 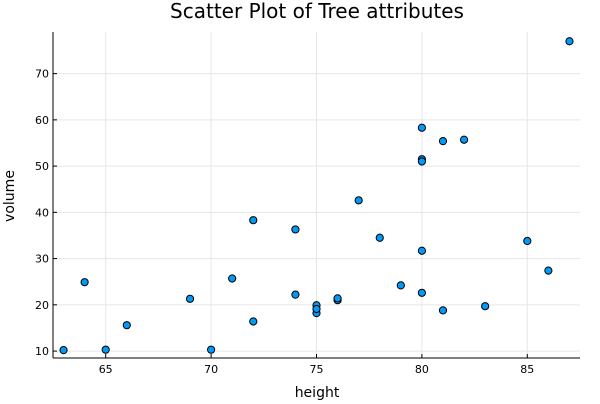 What do you see at coordinates (317, 392) in the screenshot?
I see `x-axis-title: height` at bounding box center [317, 392].